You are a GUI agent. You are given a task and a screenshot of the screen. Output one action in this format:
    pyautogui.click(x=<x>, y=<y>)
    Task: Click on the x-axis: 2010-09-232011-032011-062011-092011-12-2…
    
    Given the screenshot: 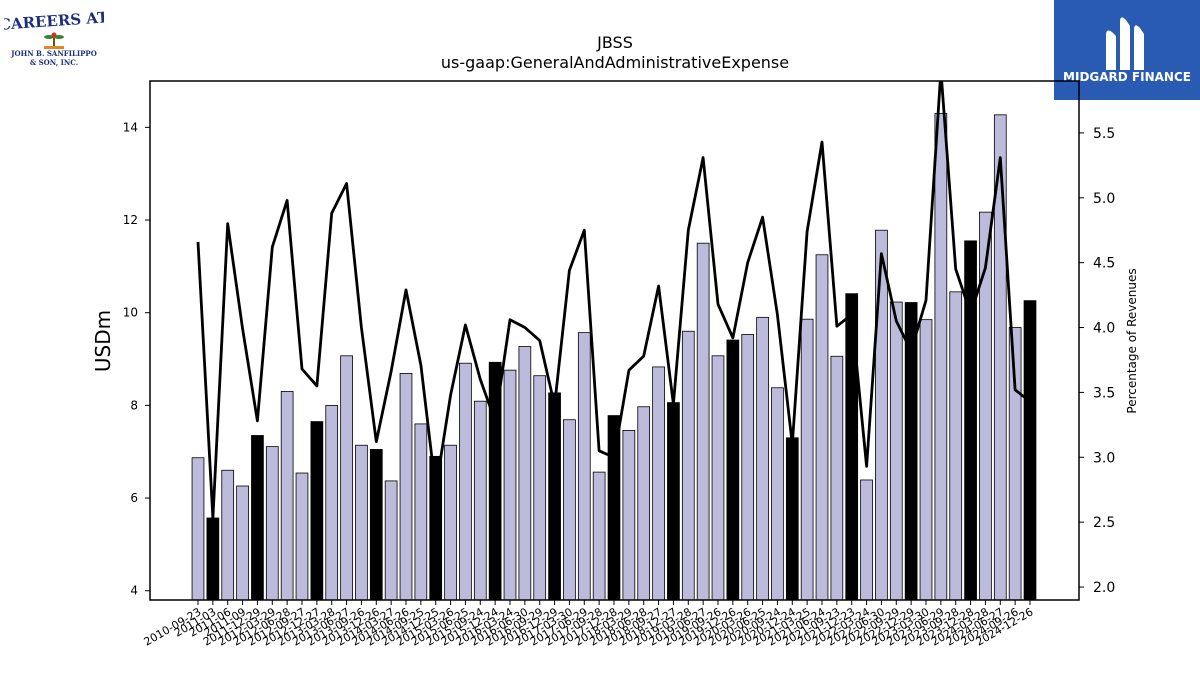 What is the action you would take?
    pyautogui.click(x=589, y=624)
    